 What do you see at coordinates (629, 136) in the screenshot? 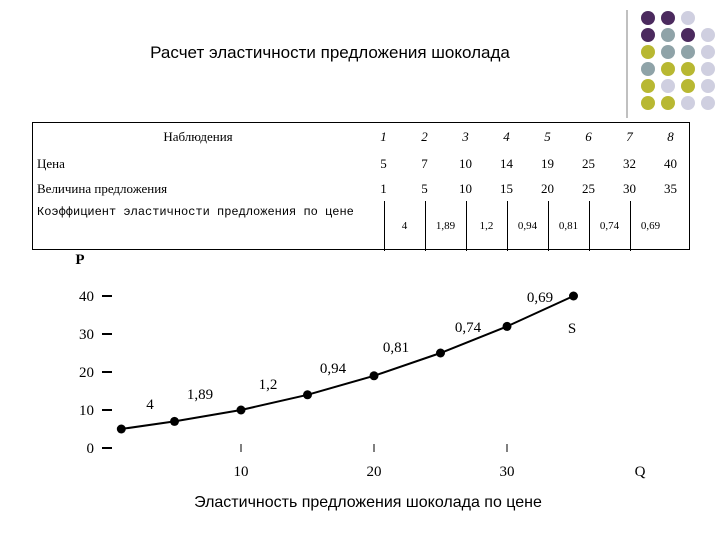
I see `header-cell: 7` at bounding box center [629, 136].